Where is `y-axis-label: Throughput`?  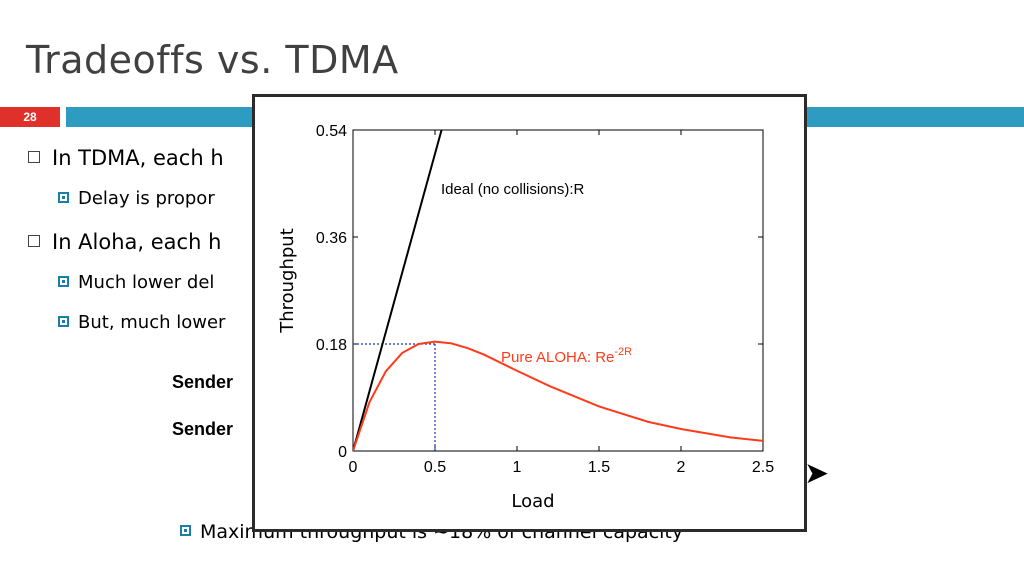 y-axis-label: Throughput is located at coordinates (287, 281).